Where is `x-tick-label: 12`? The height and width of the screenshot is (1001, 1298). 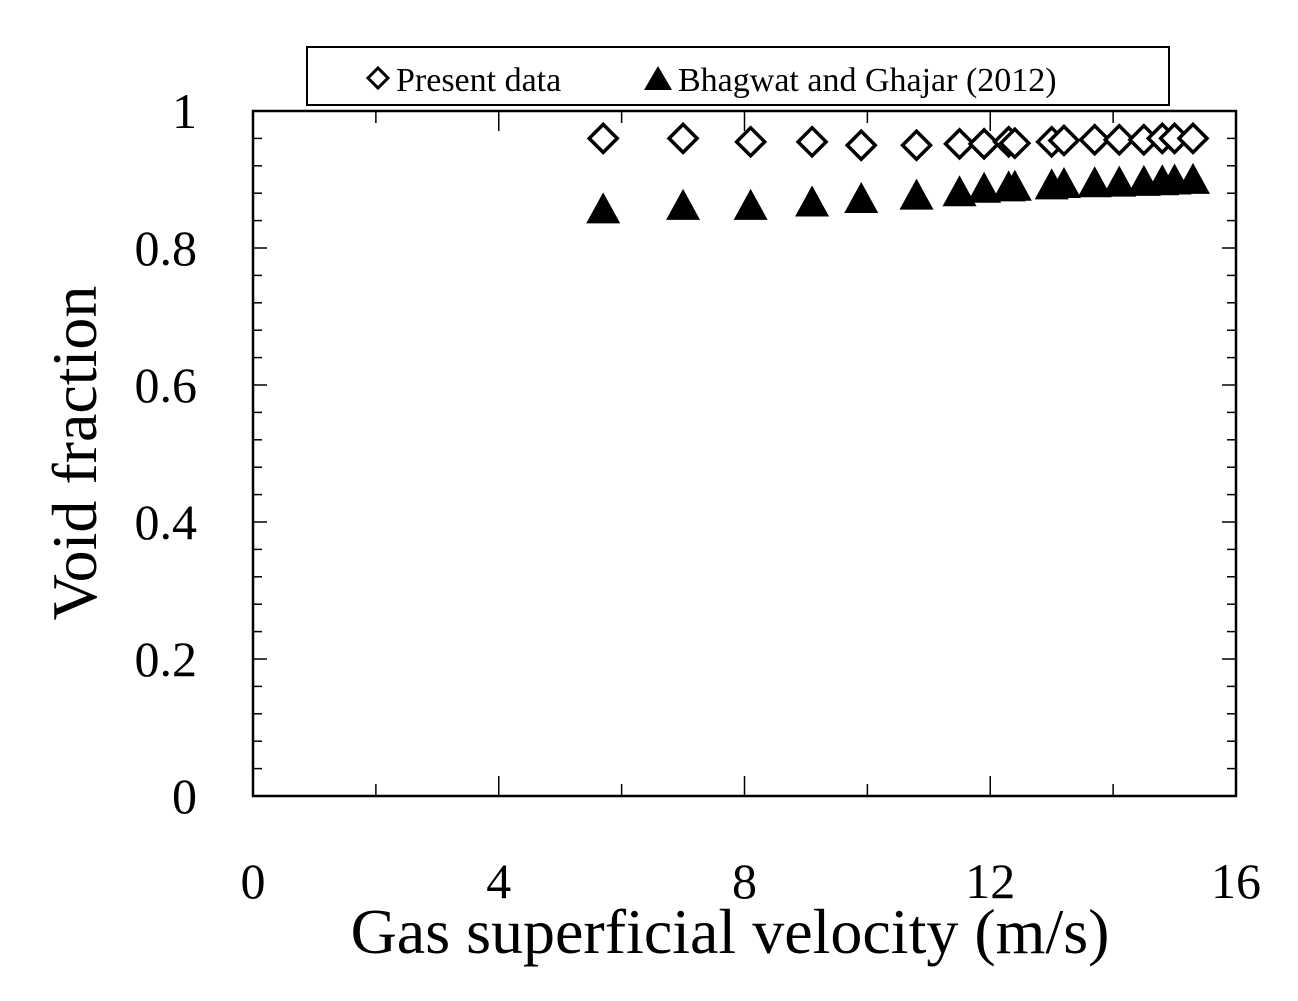
x-tick-label: 12 is located at coordinates (990, 881).